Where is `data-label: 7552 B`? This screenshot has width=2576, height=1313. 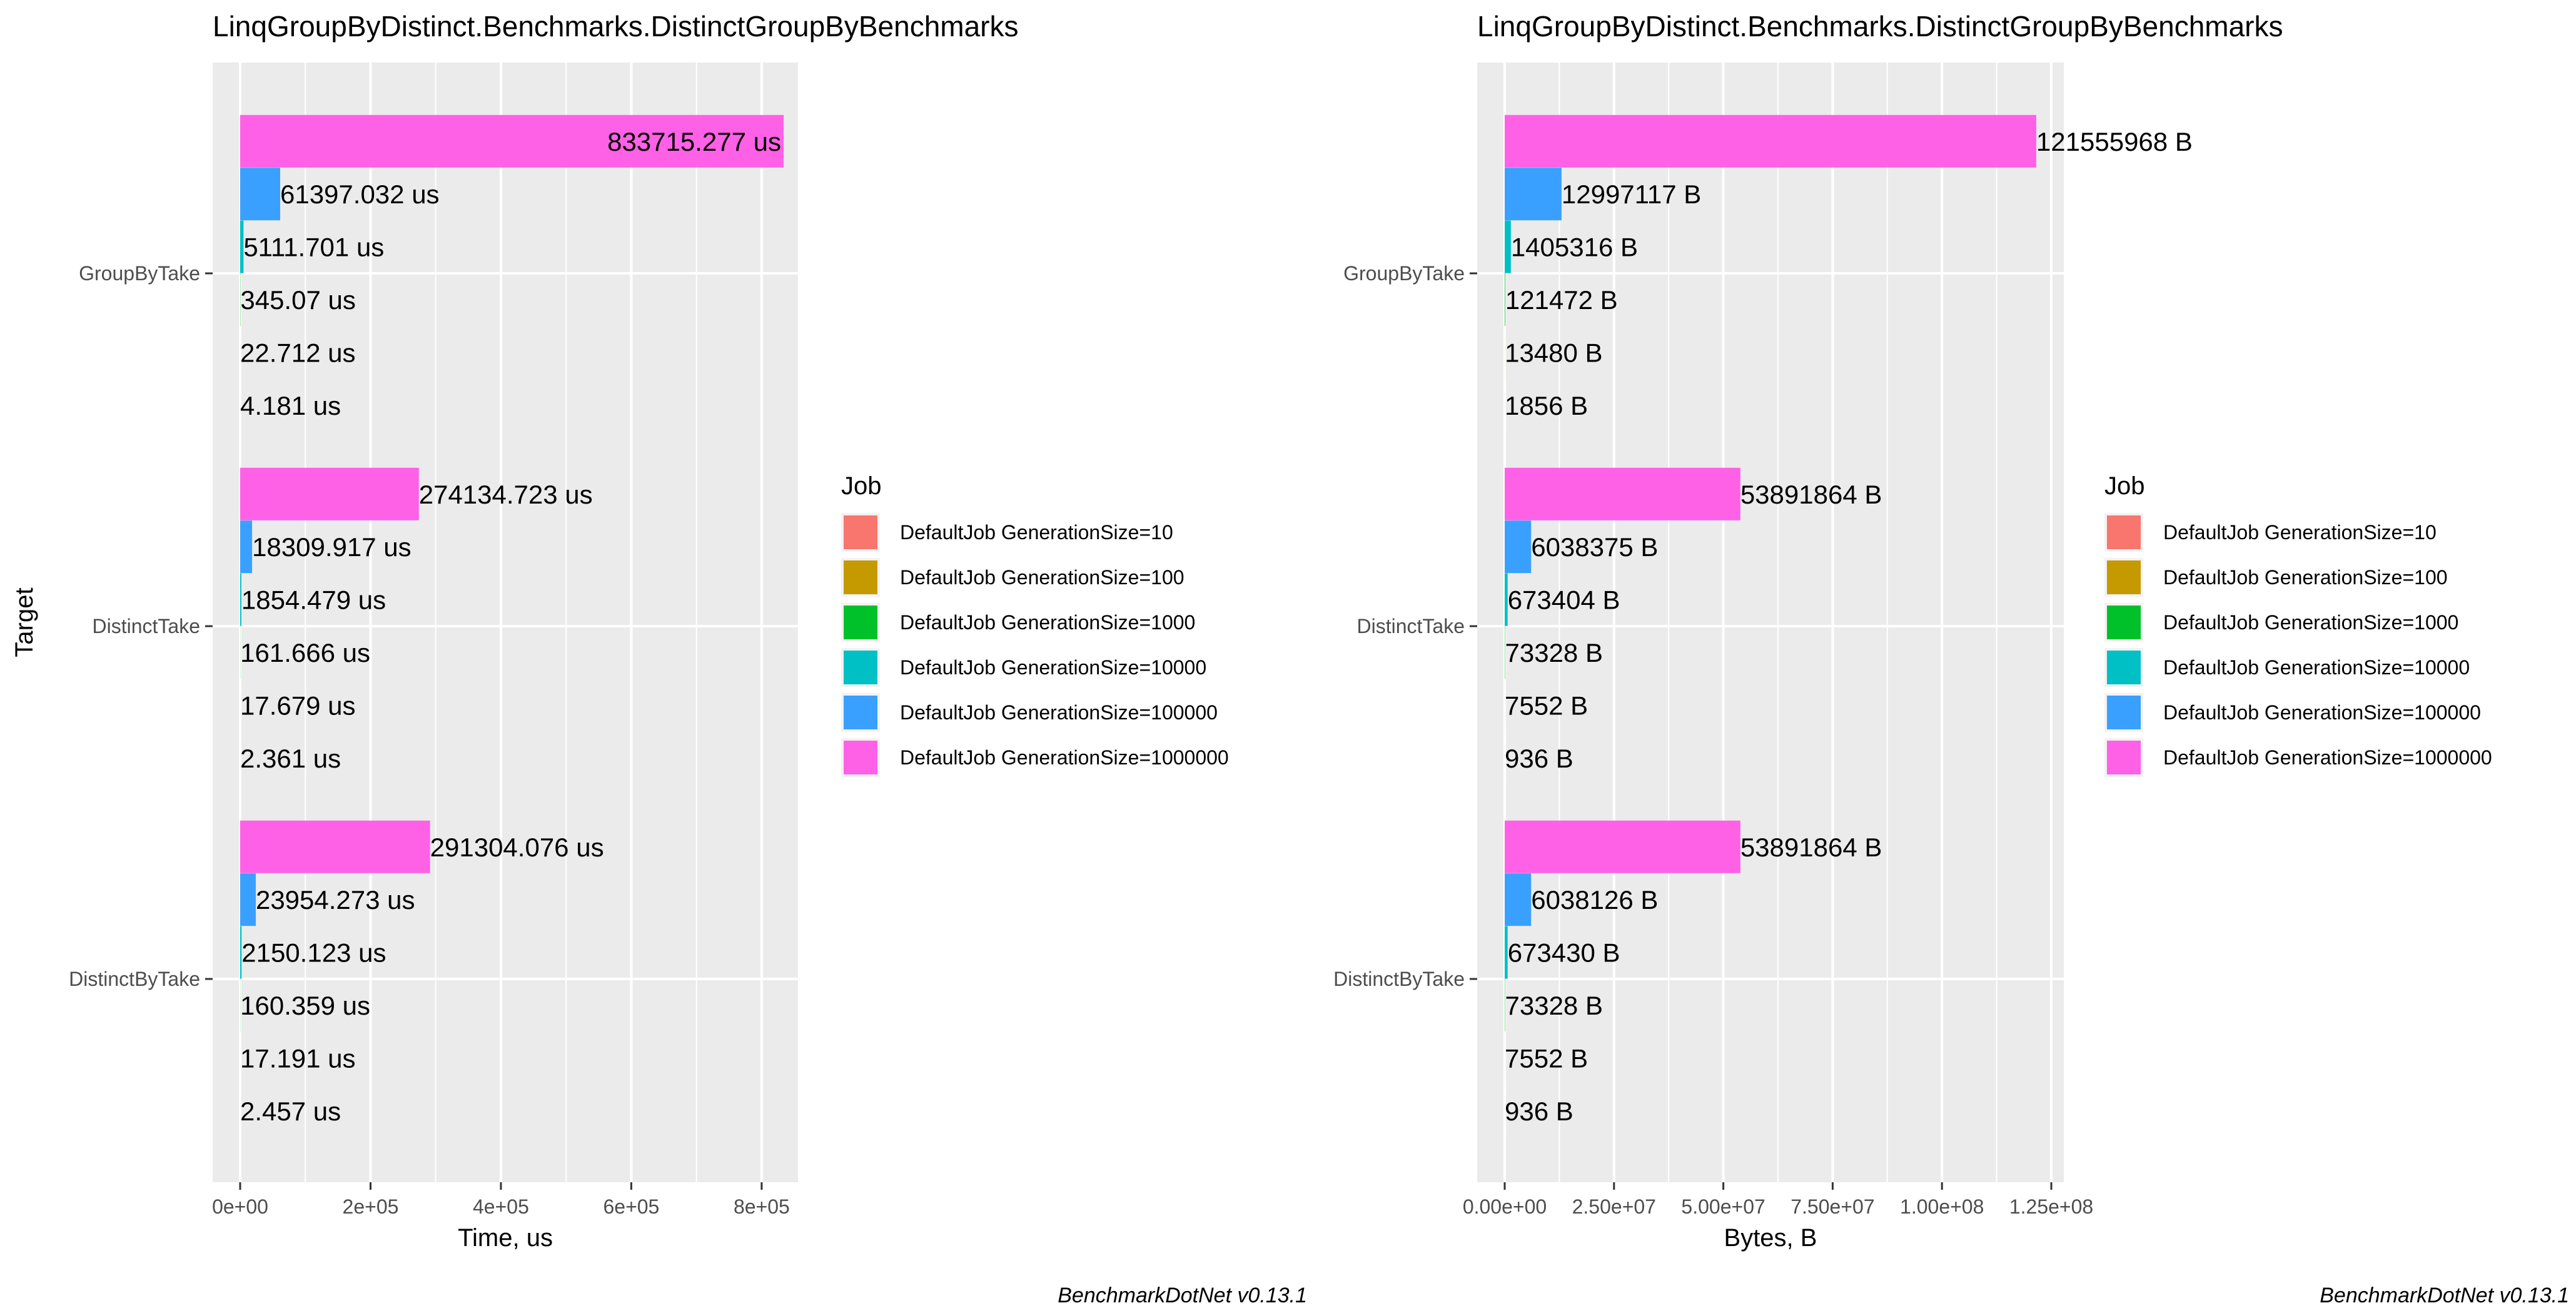 data-label: 7552 B is located at coordinates (1546, 705).